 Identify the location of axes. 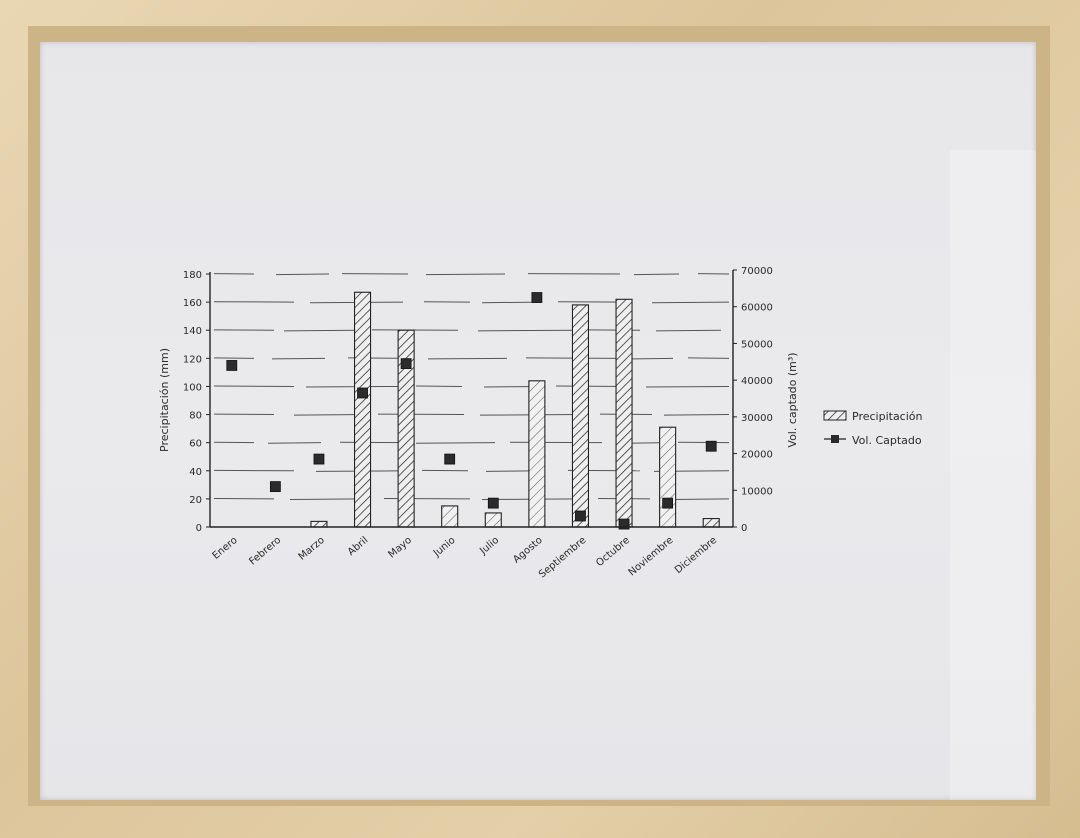
(471, 399).